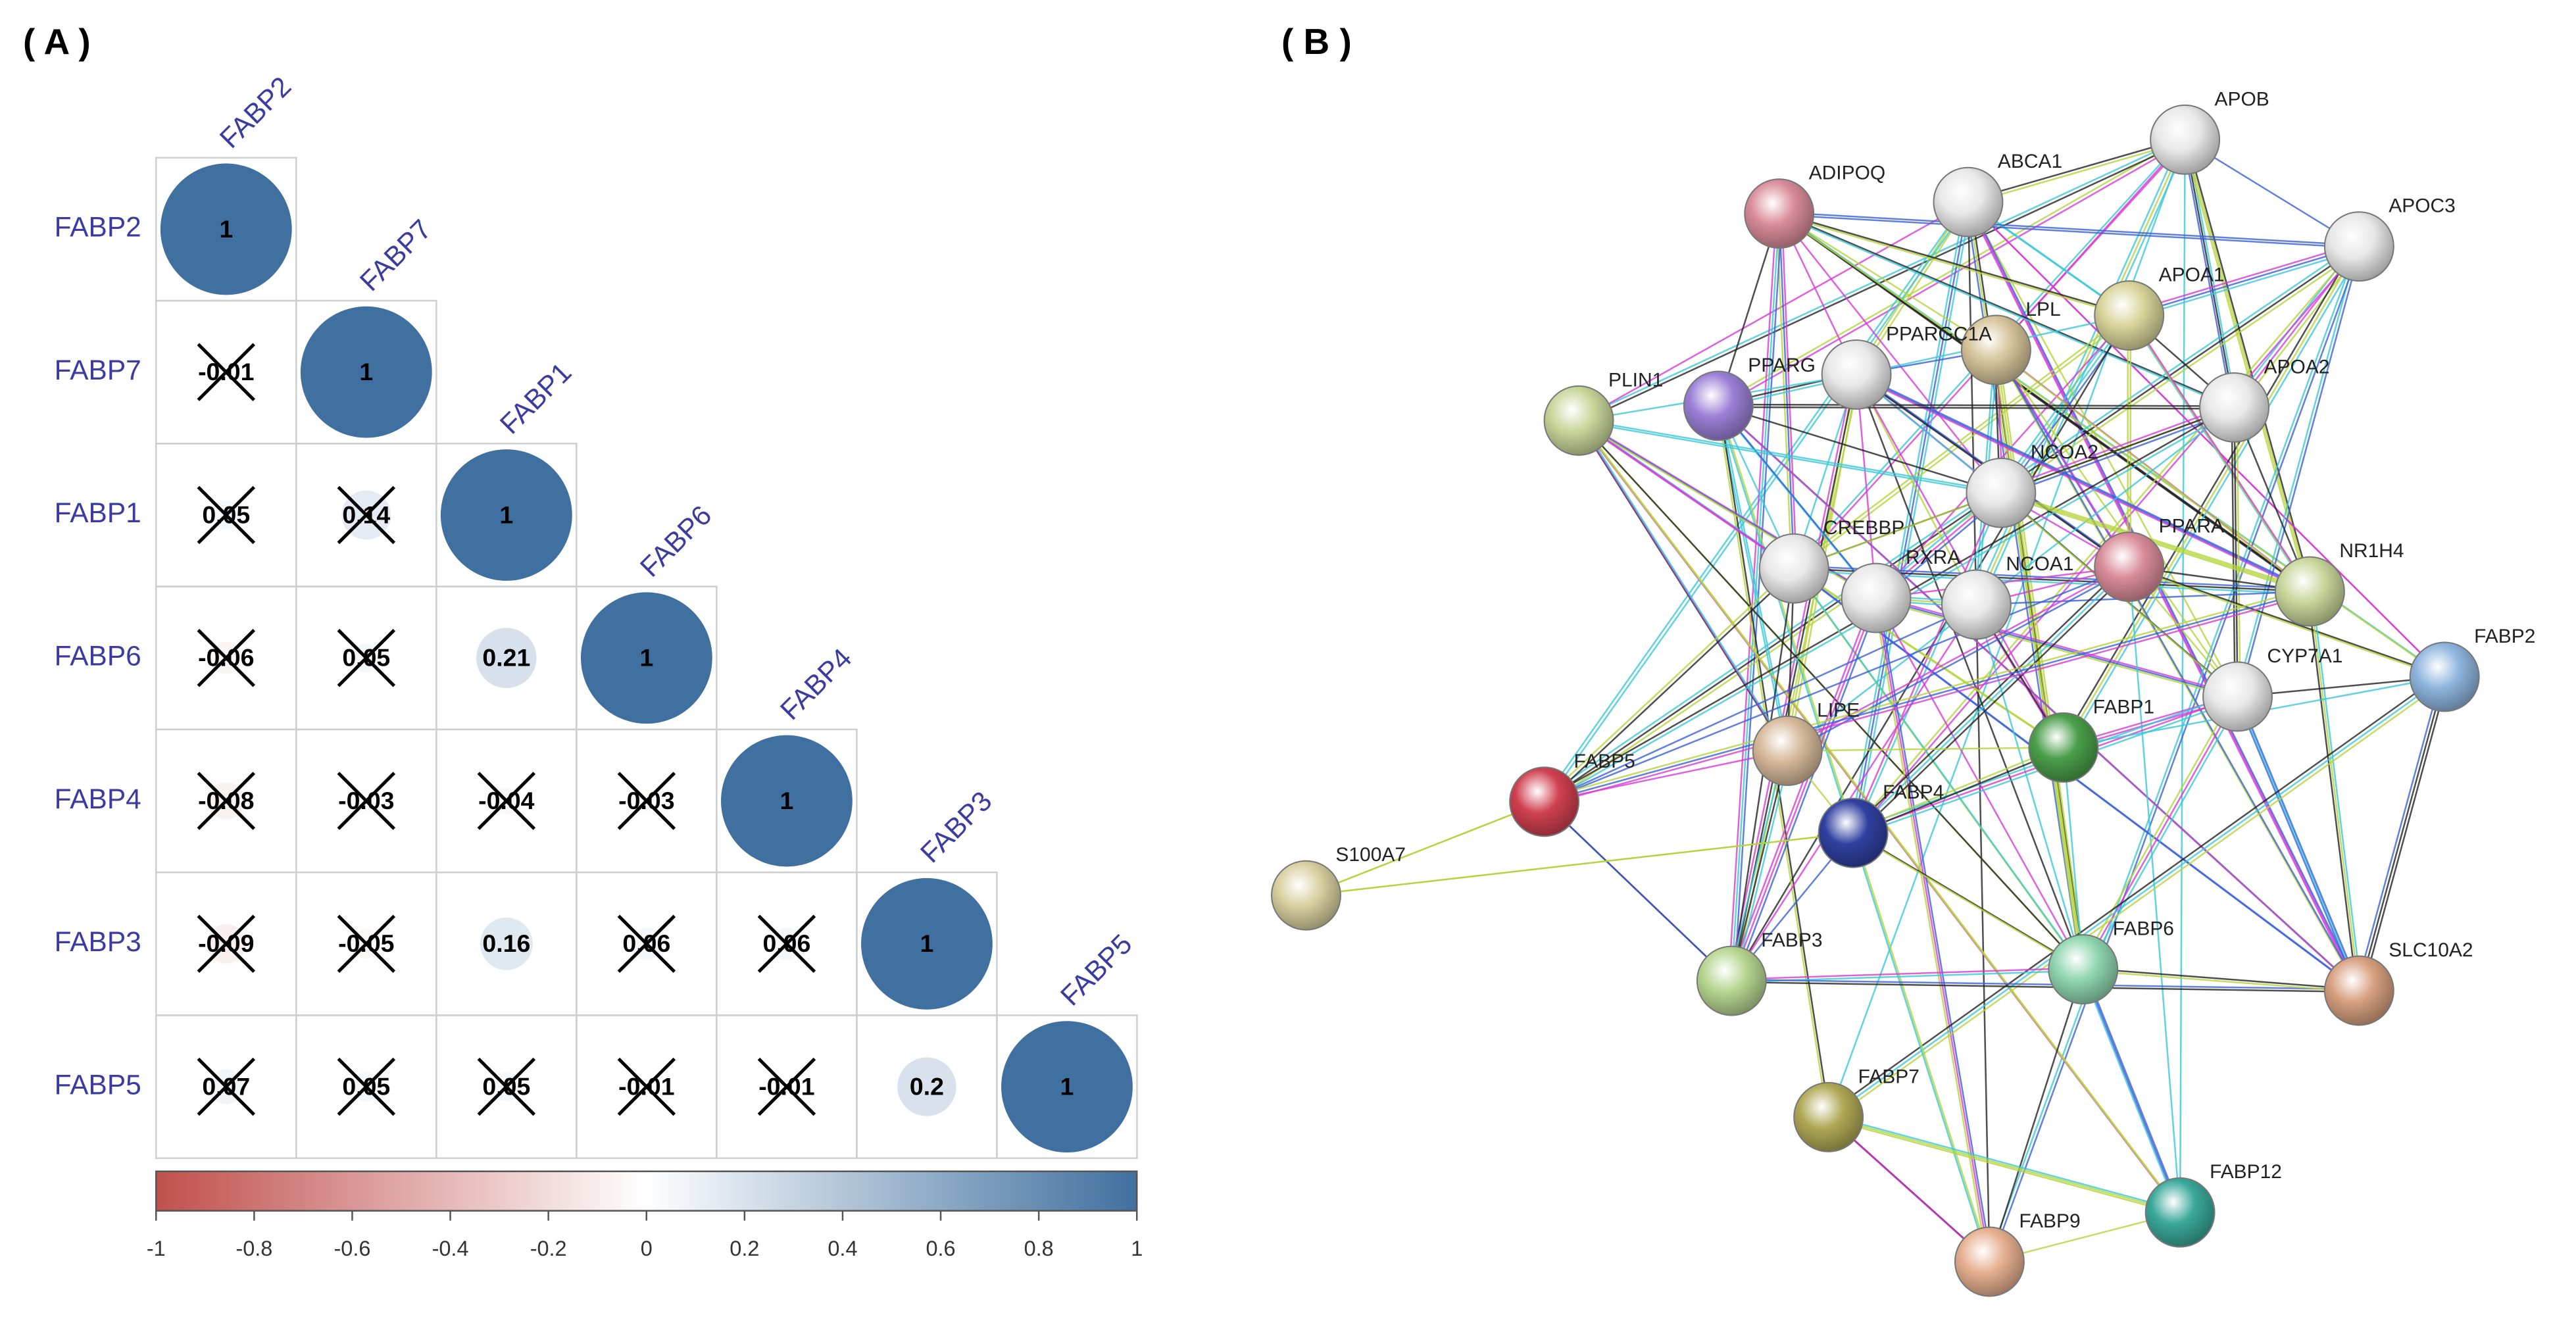  Describe the element at coordinates (98, 1084) in the screenshot. I see `row-label: FABP5` at that location.